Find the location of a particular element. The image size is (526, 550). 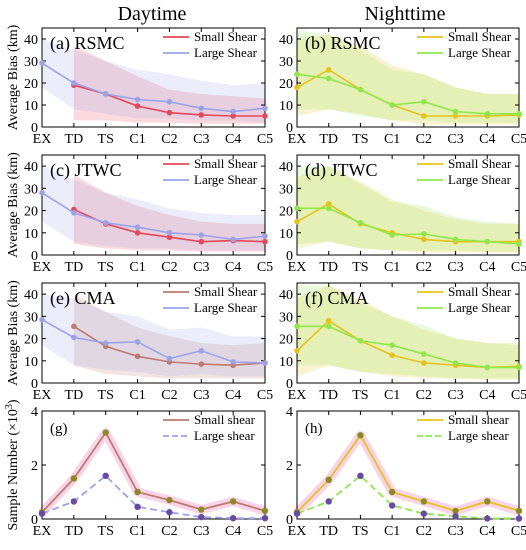

y-tick-label: 10 is located at coordinates (31, 106).